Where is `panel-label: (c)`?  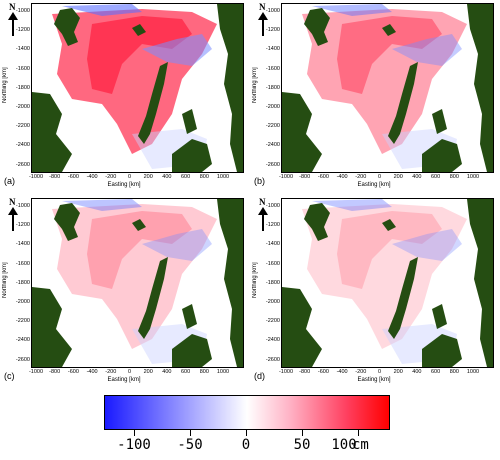 panel-label: (c) is located at coordinates (9, 376).